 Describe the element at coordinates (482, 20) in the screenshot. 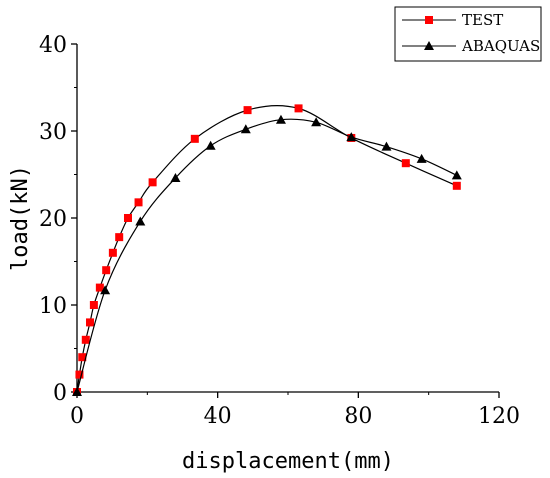

I see `legend-label-test: TEST` at that location.